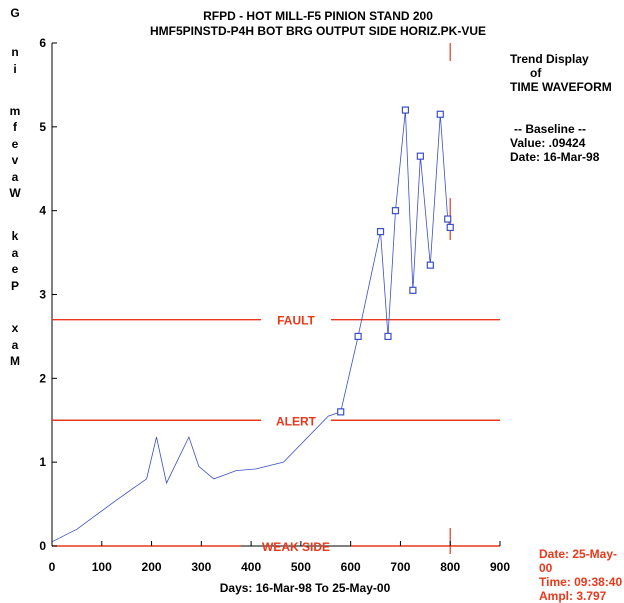  I want to click on y-tick-label: 5, so click(42, 127).